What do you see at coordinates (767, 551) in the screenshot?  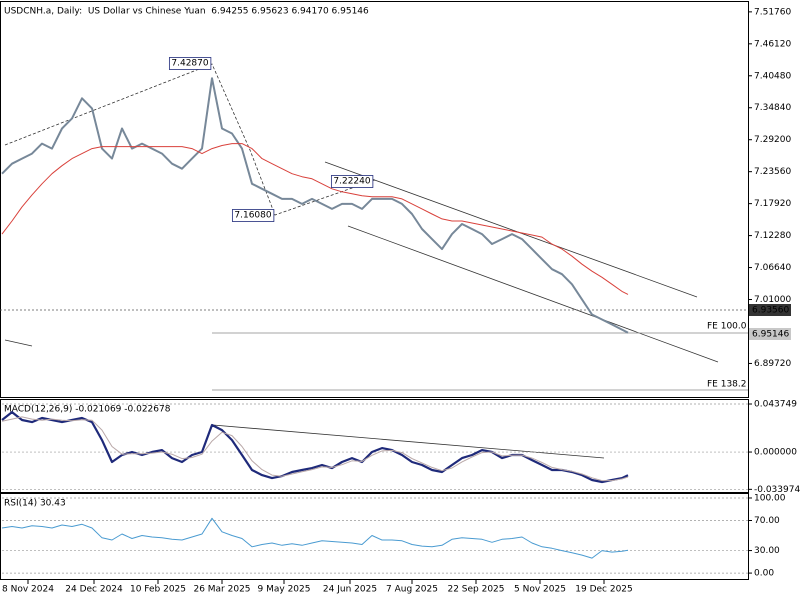 I see `y-tick-label: 30.00` at bounding box center [767, 551].